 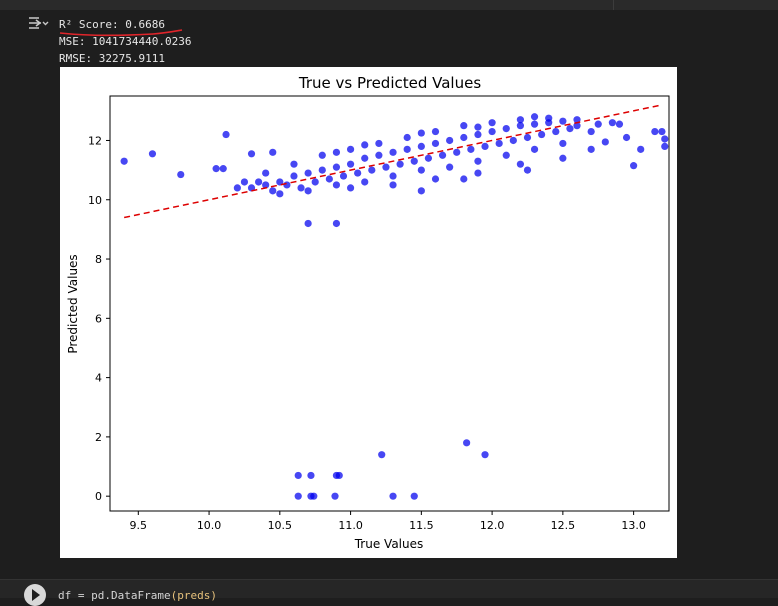 What do you see at coordinates (492, 525) in the screenshot?
I see `x-tick-label: 12.0` at bounding box center [492, 525].